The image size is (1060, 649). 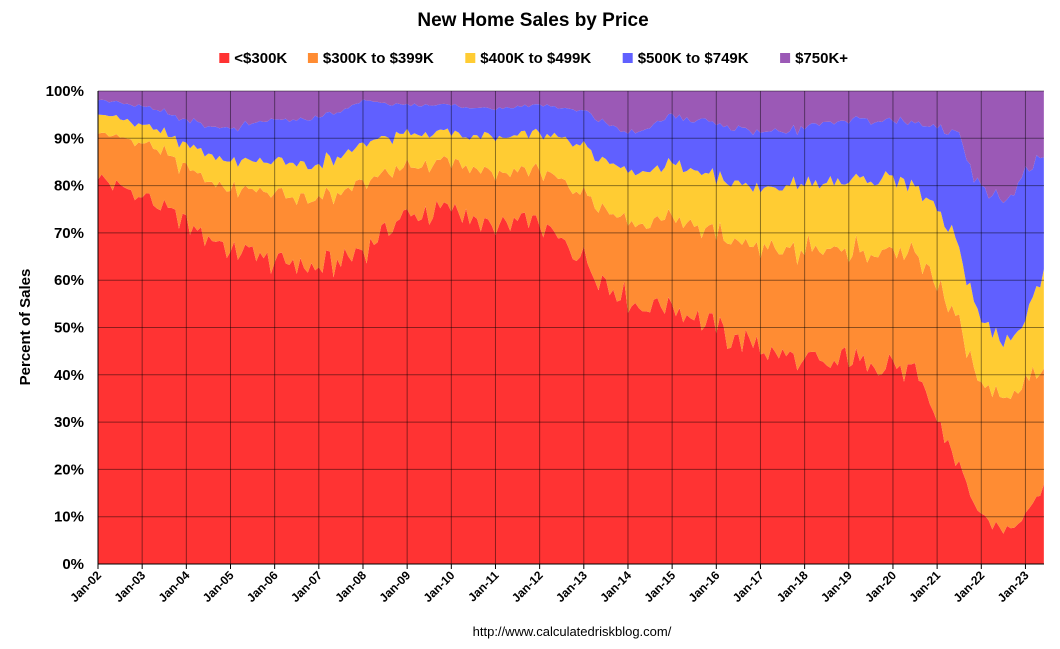 What do you see at coordinates (69, 138) in the screenshot?
I see `y-tick-label: 90%` at bounding box center [69, 138].